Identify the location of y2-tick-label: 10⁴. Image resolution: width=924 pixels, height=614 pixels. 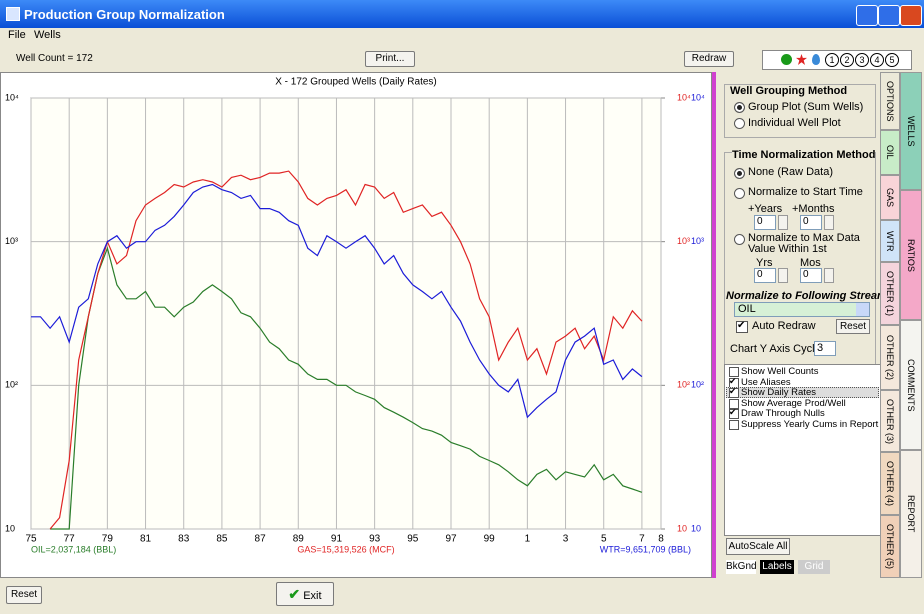
(684, 97).